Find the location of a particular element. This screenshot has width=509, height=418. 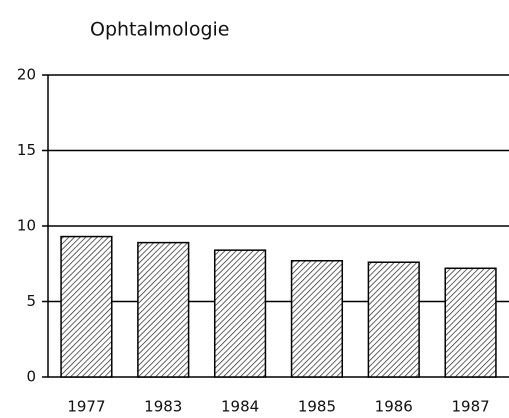

y-tick-label: 10 is located at coordinates (26, 226).